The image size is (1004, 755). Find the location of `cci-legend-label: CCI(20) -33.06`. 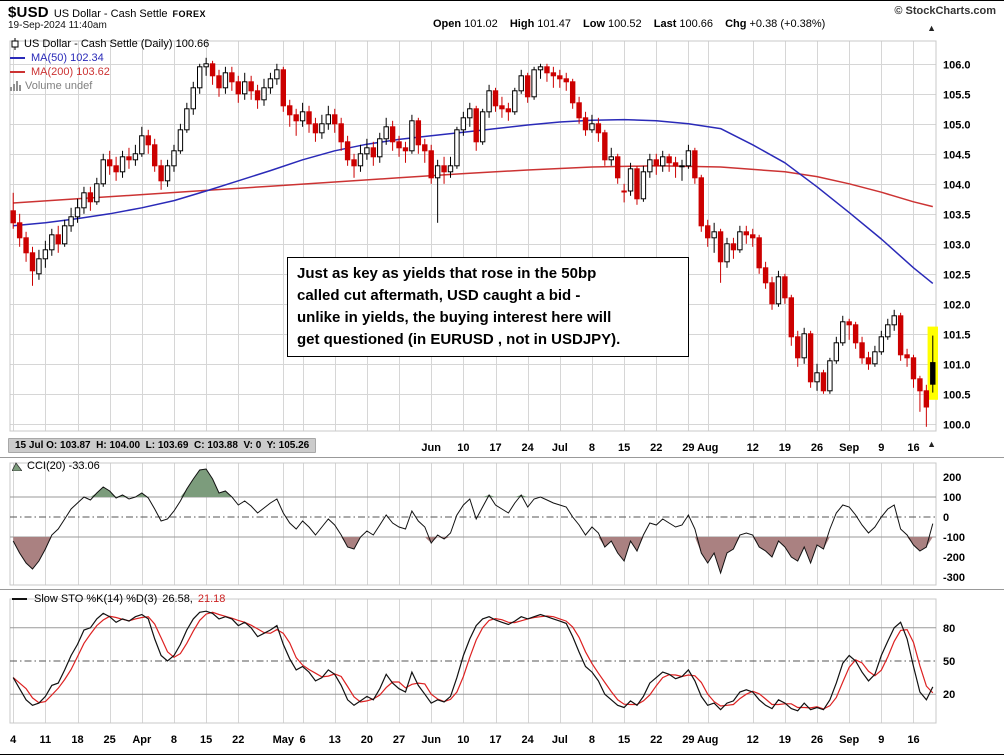

cci-legend-label: CCI(20) -33.06 is located at coordinates (63, 466).